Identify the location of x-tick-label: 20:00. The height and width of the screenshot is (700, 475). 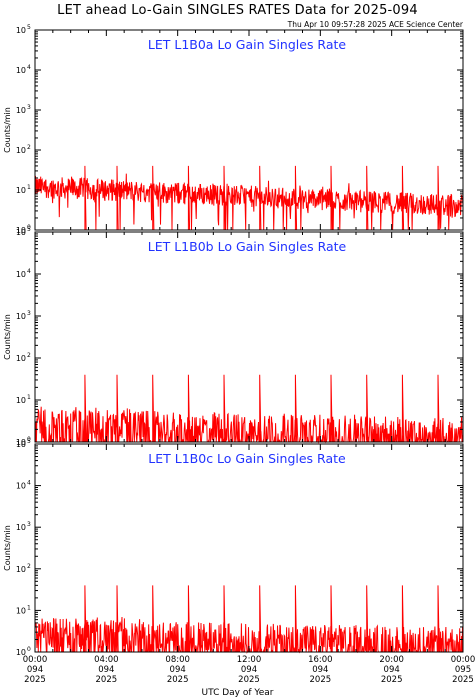
(391, 660).